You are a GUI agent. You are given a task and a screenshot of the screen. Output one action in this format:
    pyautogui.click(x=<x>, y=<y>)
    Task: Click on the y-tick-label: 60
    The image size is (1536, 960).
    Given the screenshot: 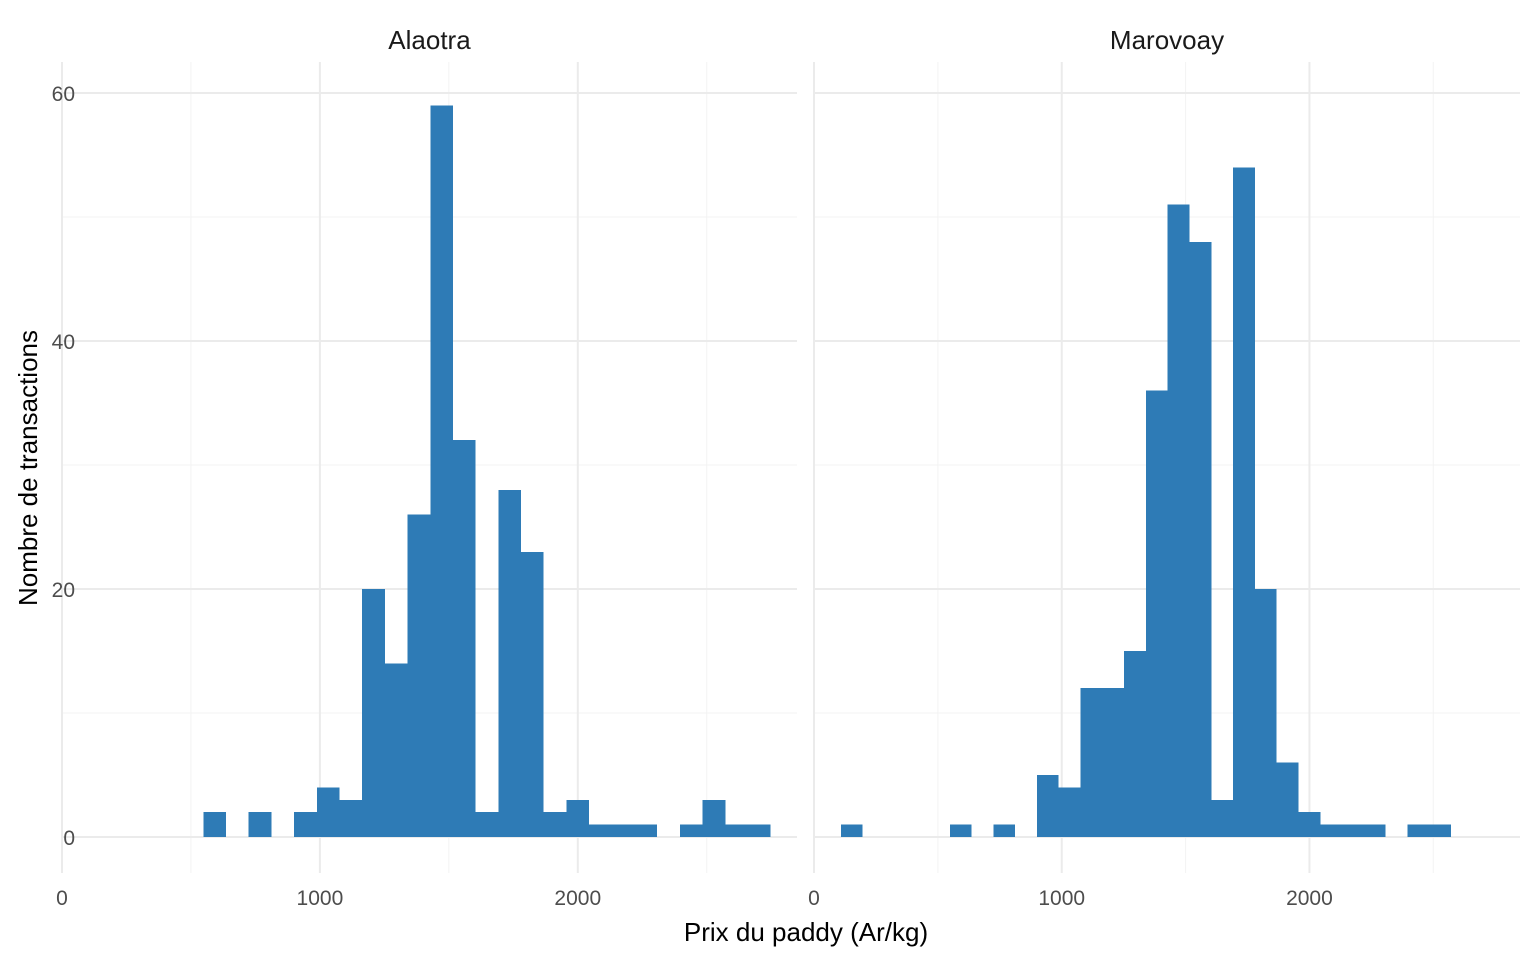 What is the action you would take?
    pyautogui.click(x=63, y=94)
    